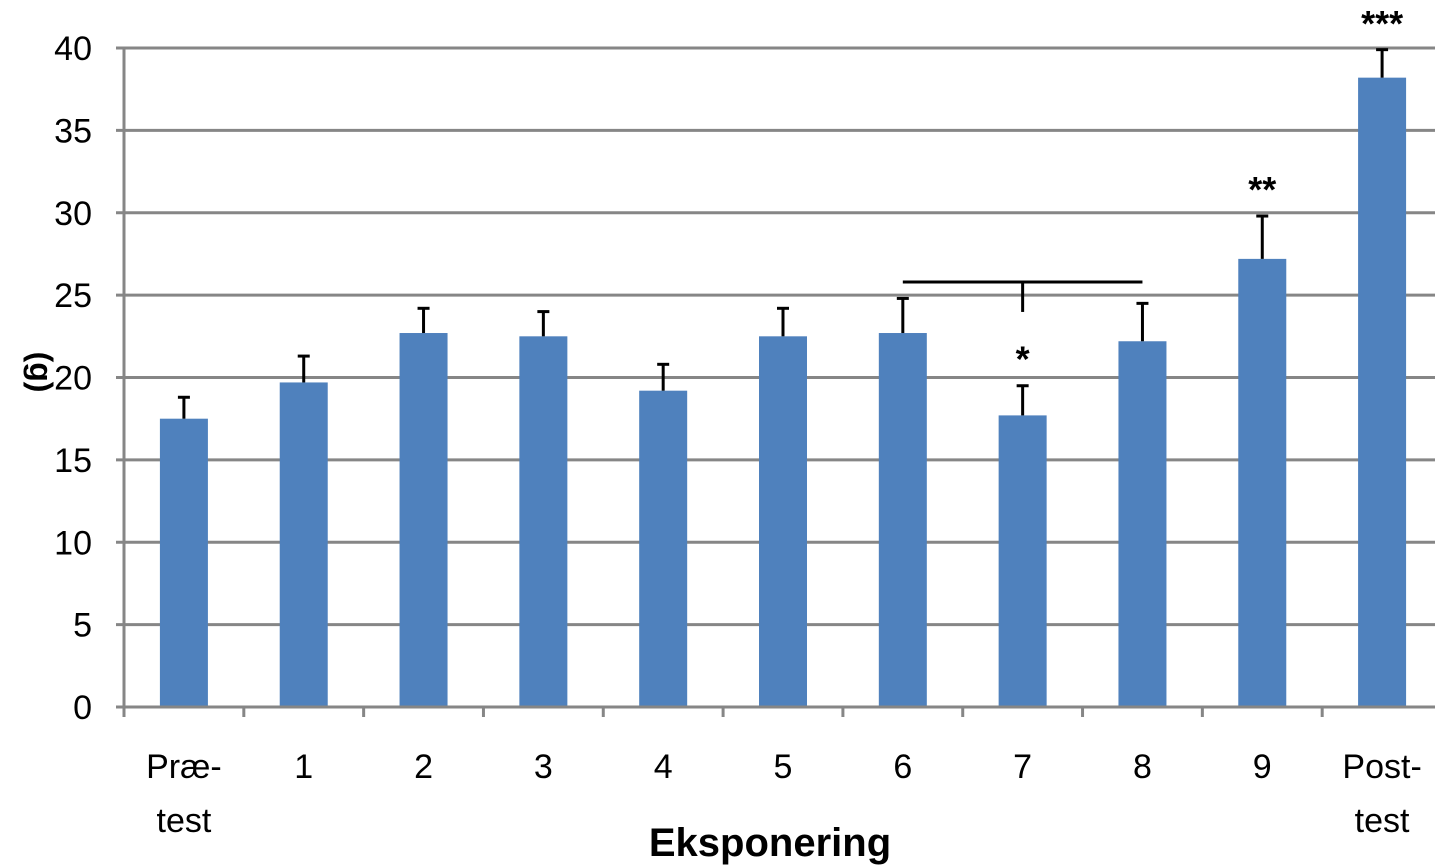  What do you see at coordinates (543, 767) in the screenshot?
I see `x-tick-label: 3` at bounding box center [543, 767].